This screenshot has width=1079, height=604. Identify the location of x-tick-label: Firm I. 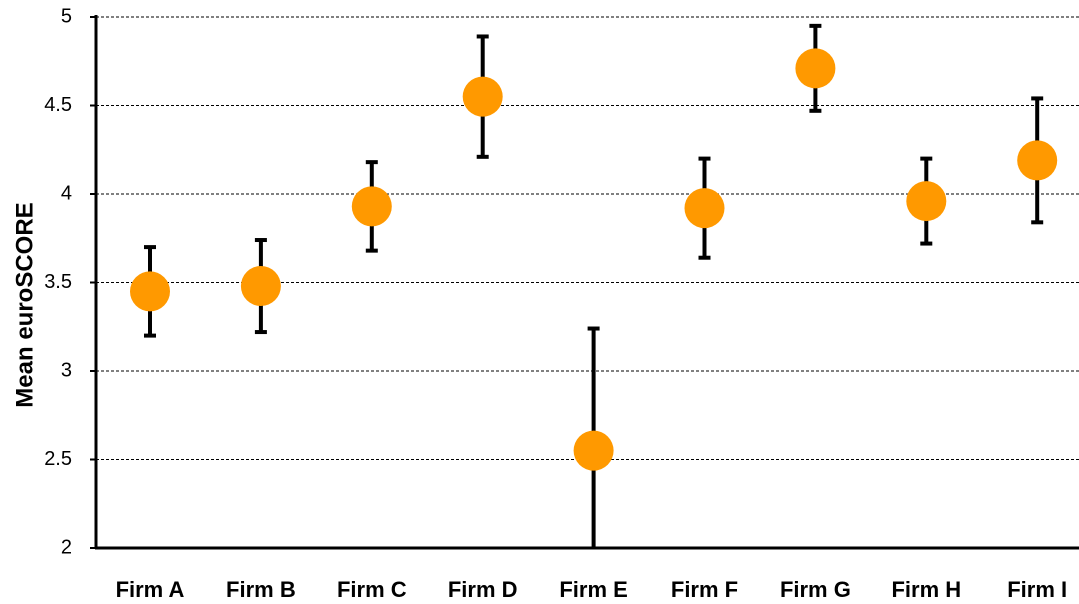
(1037, 589).